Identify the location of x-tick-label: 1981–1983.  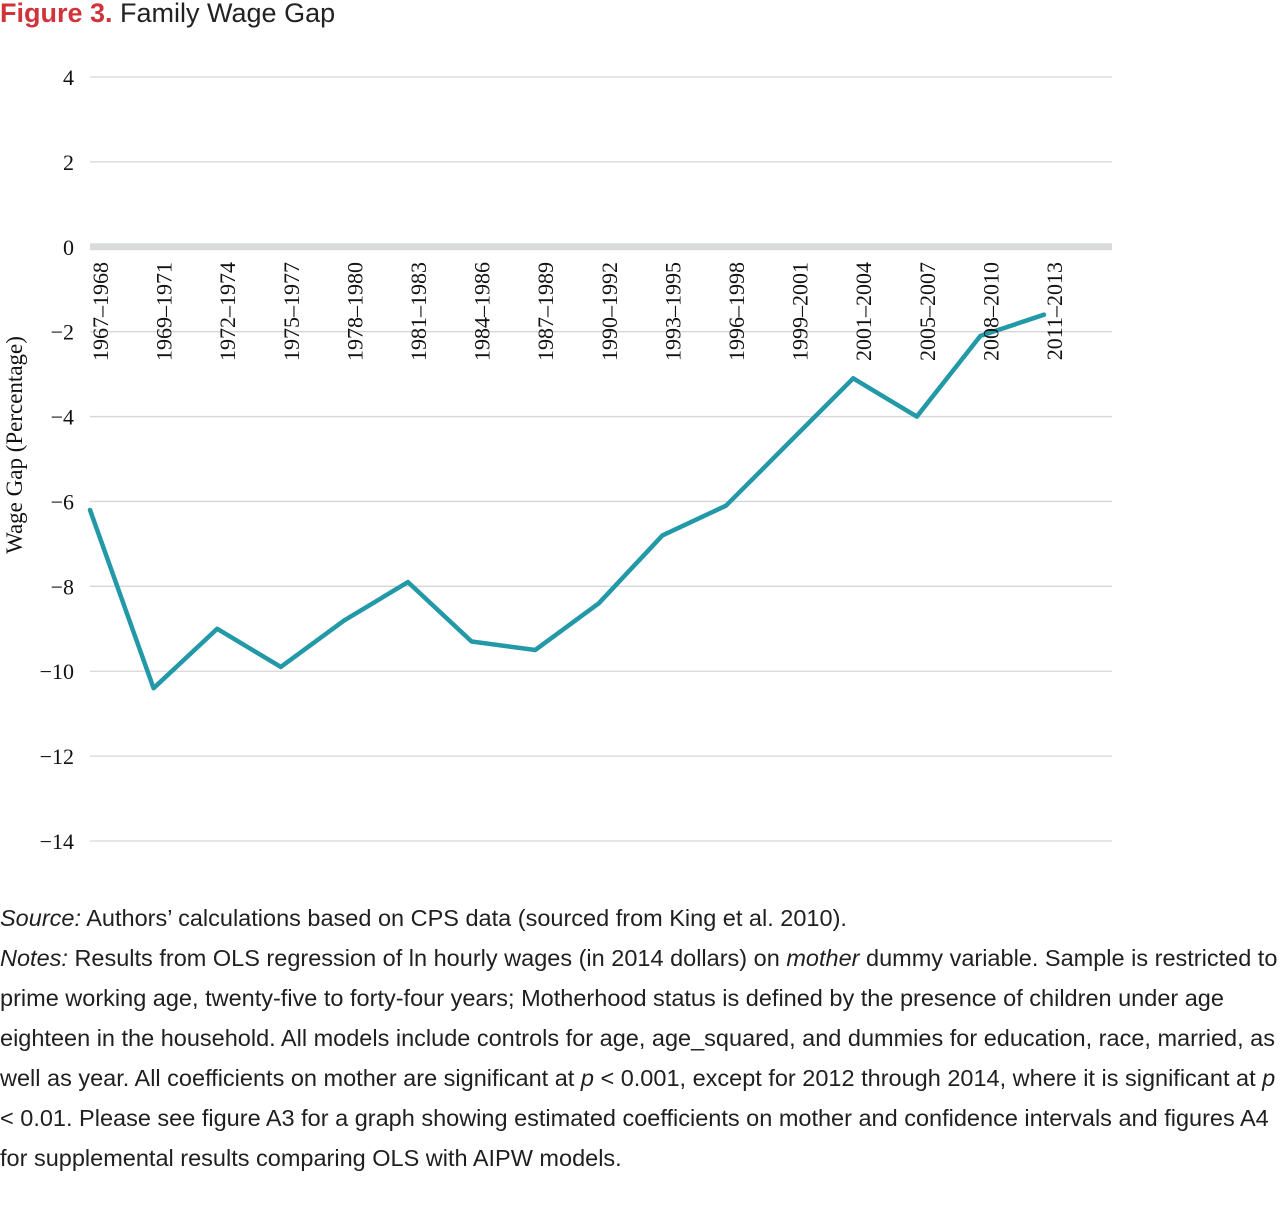
(418, 311).